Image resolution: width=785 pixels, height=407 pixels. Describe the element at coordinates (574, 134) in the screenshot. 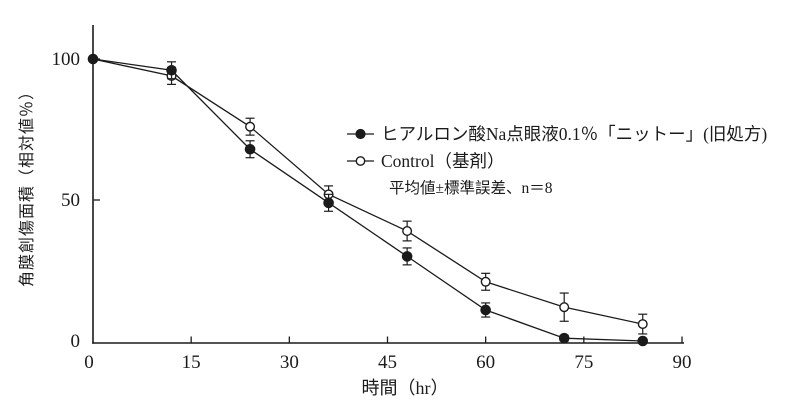

I see `legend-label-treatment: ヒアルロン酸Na点眼液0.1％「ニットー」(旧処方)` at that location.